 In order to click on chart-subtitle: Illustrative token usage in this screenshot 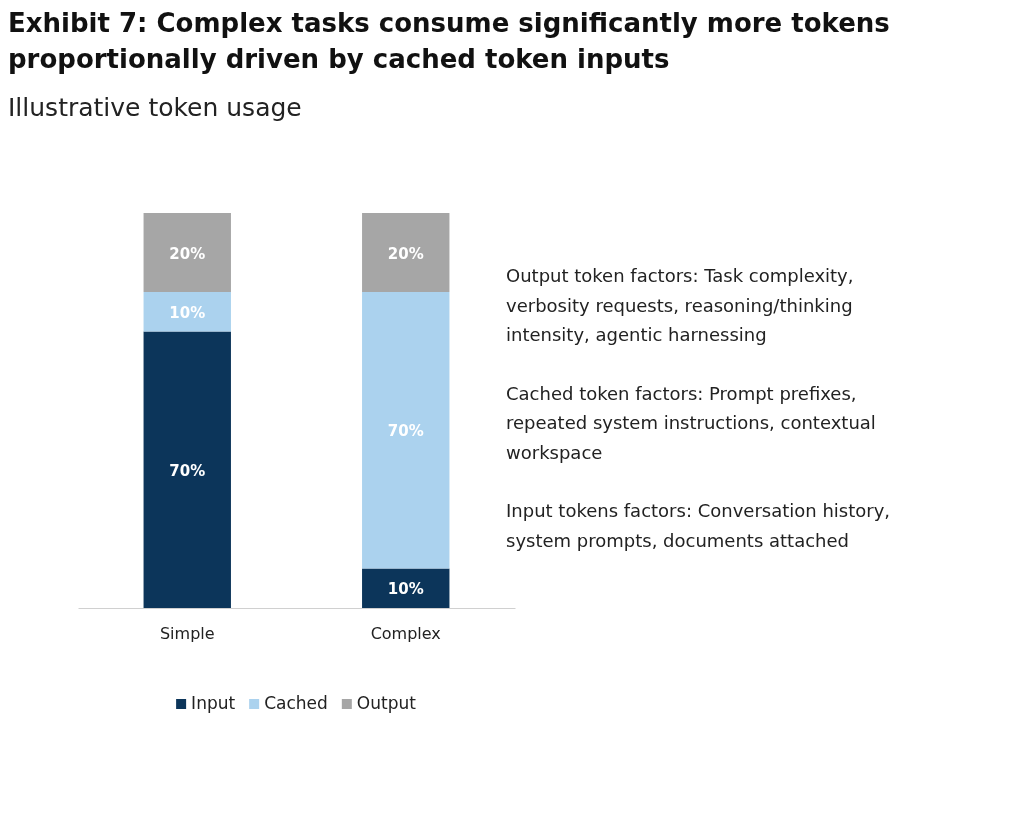, I will do `click(155, 107)`.